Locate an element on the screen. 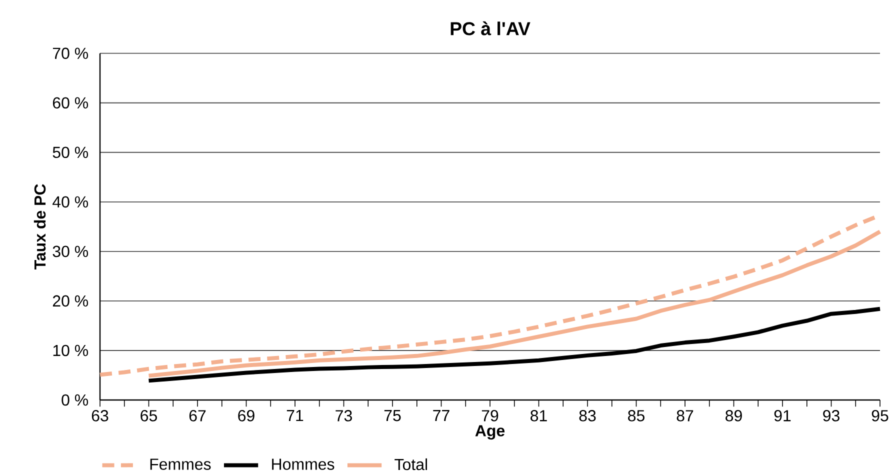  x-tick-label: 95 is located at coordinates (880, 416).